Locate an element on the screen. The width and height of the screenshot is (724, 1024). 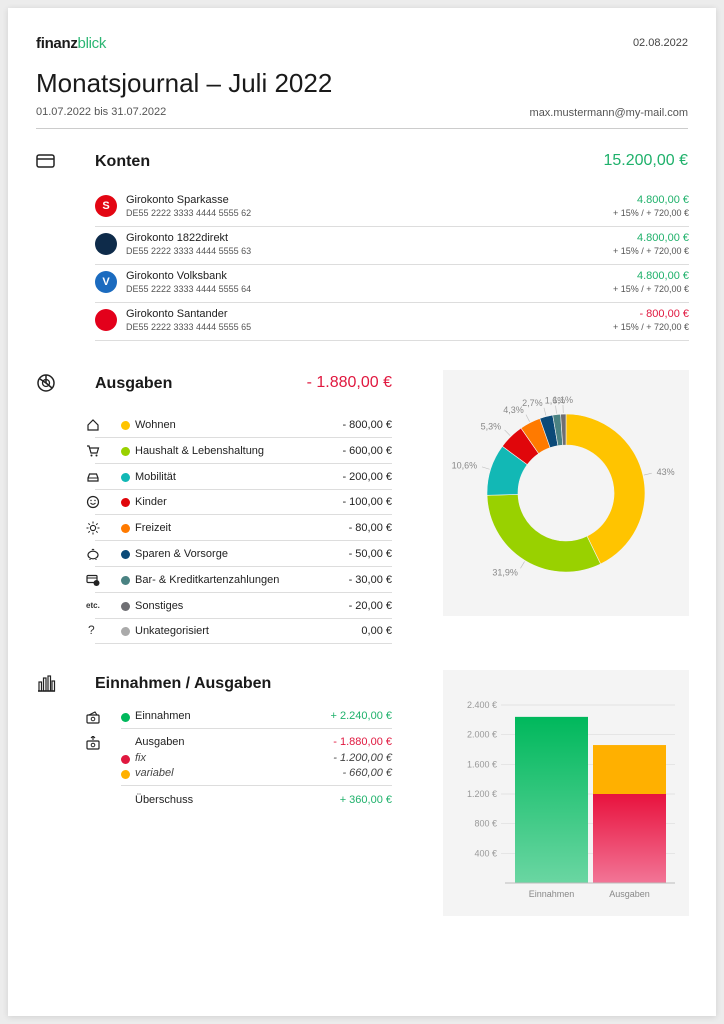
account-iban: DE55 2222 3333 4444 5555 64 is located at coordinates (189, 289).